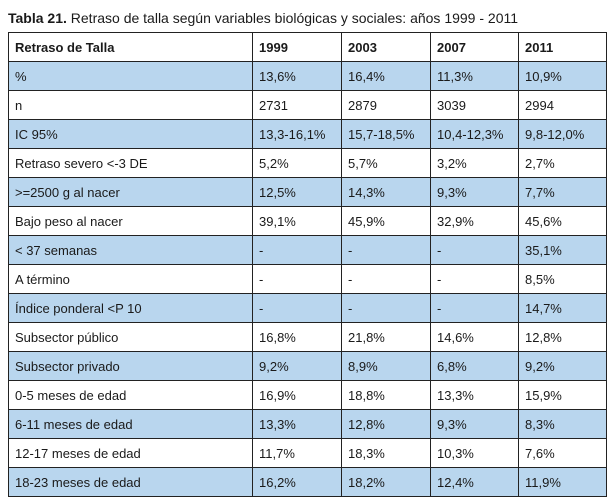 The width and height of the screenshot is (610, 497). What do you see at coordinates (386, 453) in the screenshot?
I see `value-cell: 18,3%` at bounding box center [386, 453].